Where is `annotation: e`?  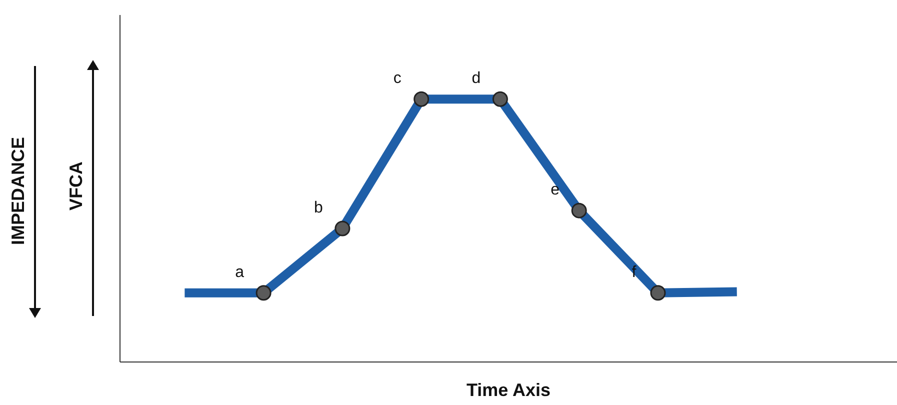 annotation: e is located at coordinates (555, 190).